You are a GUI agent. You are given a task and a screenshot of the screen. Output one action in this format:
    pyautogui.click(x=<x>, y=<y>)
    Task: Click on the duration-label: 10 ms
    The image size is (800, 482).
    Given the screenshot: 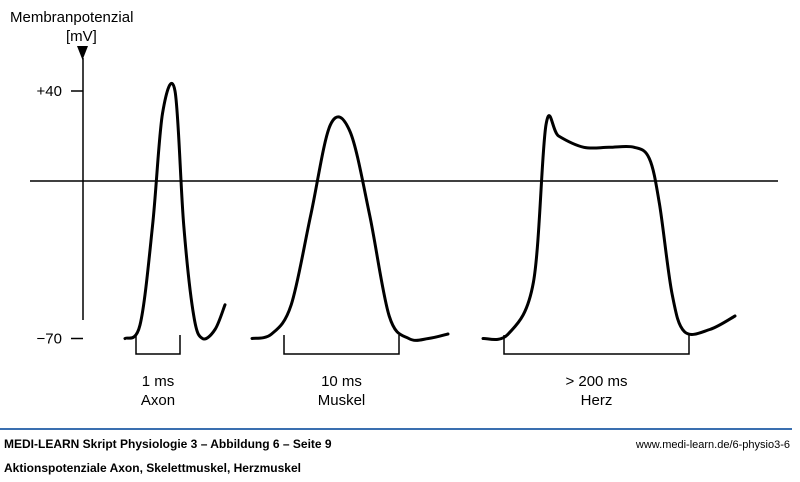 What is the action you would take?
    pyautogui.click(x=341, y=381)
    